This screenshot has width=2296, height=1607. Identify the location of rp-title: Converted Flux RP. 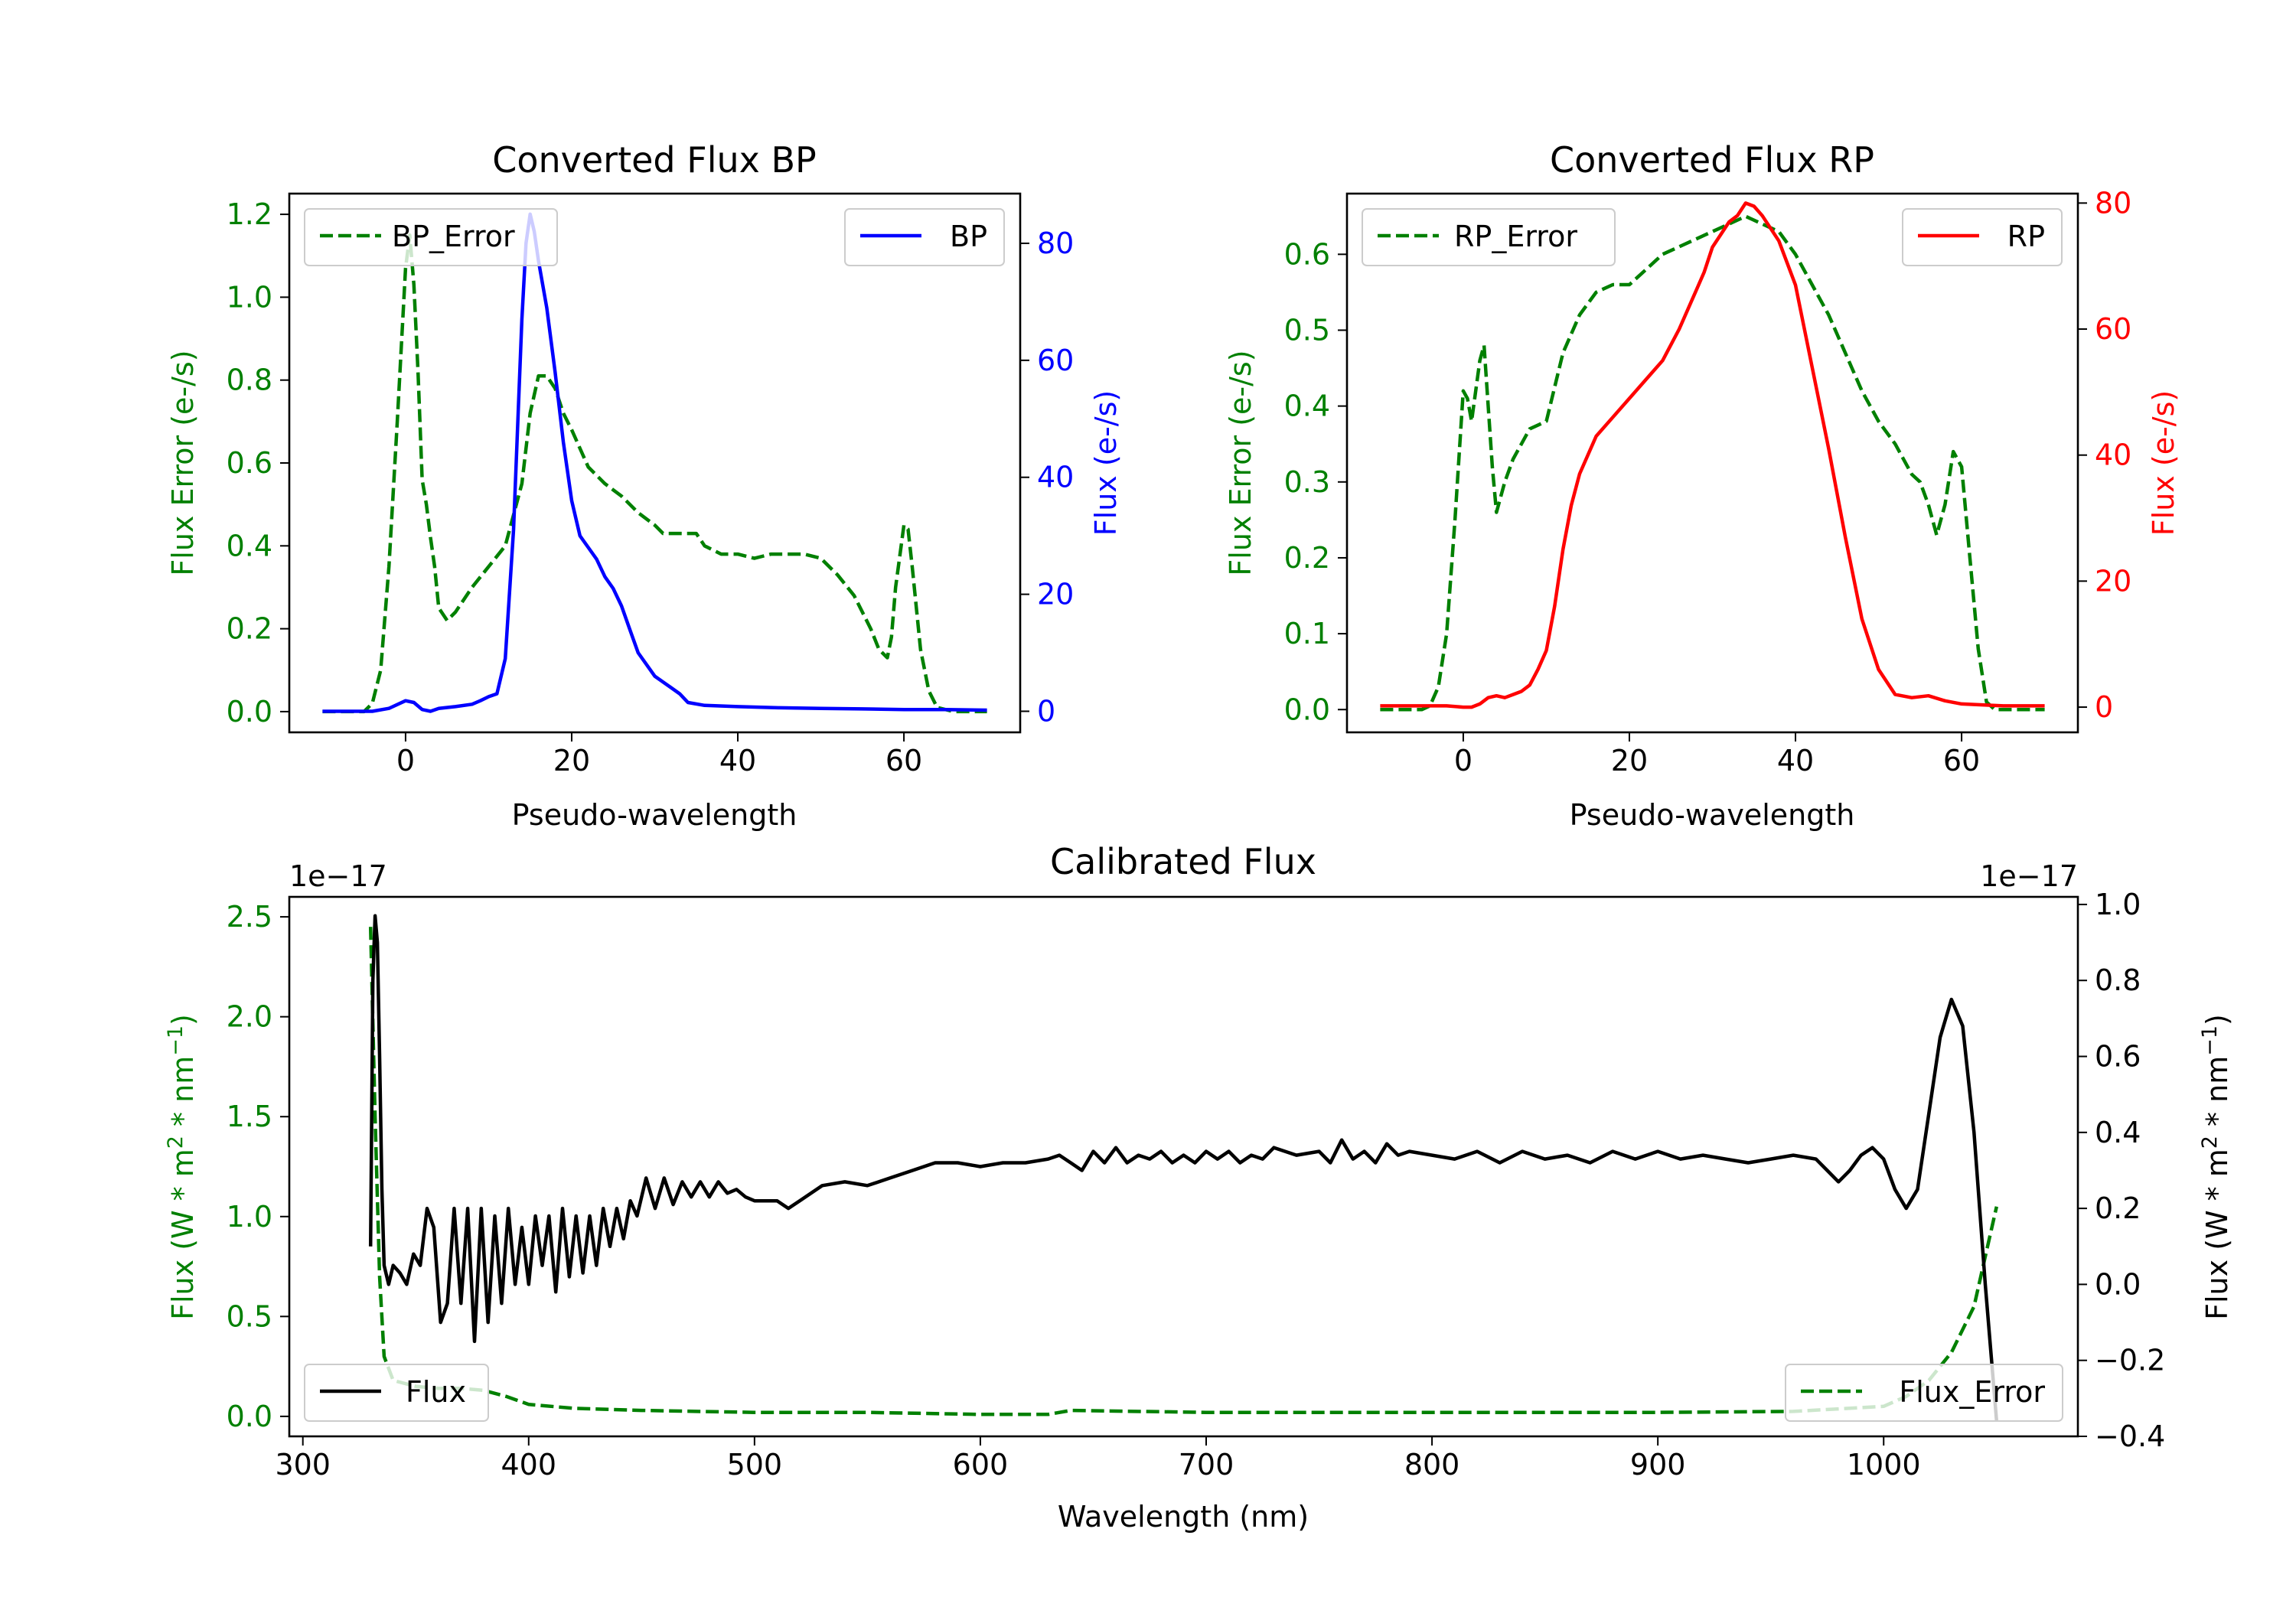
(1712, 160).